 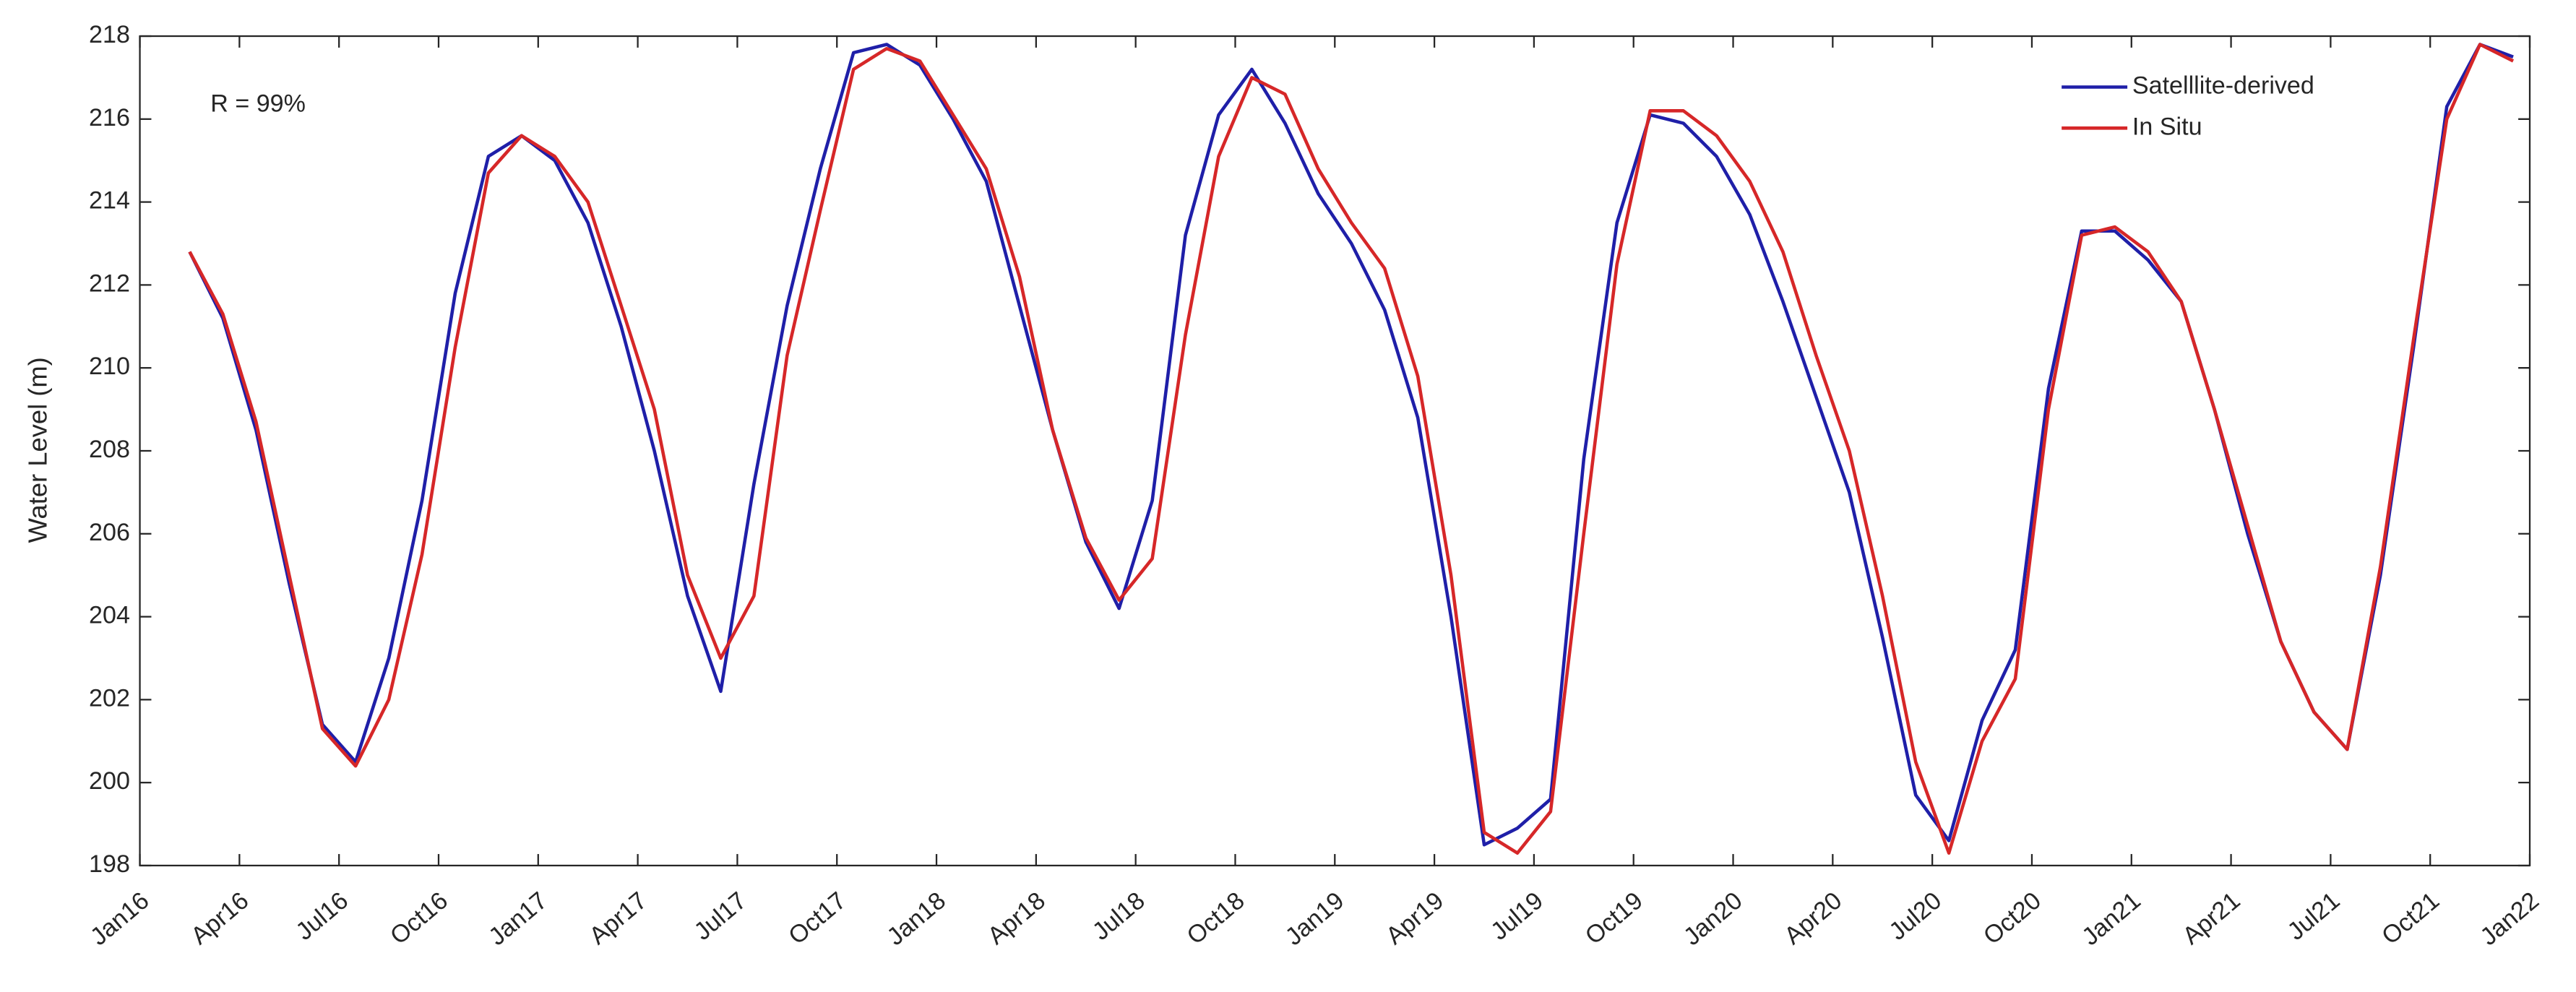 What do you see at coordinates (109, 34) in the screenshot?
I see `y-tick-label: 218` at bounding box center [109, 34].